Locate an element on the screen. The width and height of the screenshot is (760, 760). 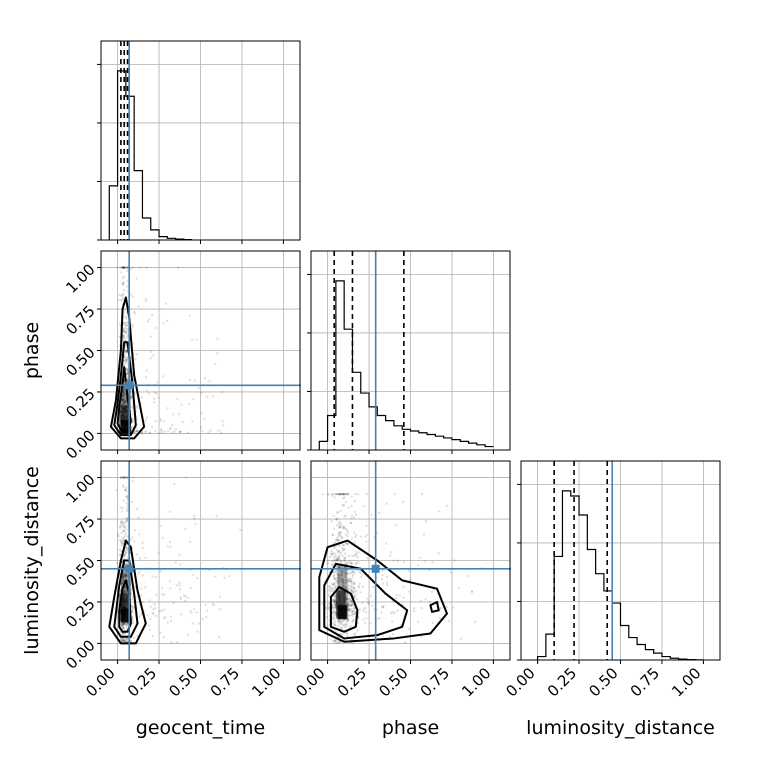
panel-content is located at coordinates (200, 560).